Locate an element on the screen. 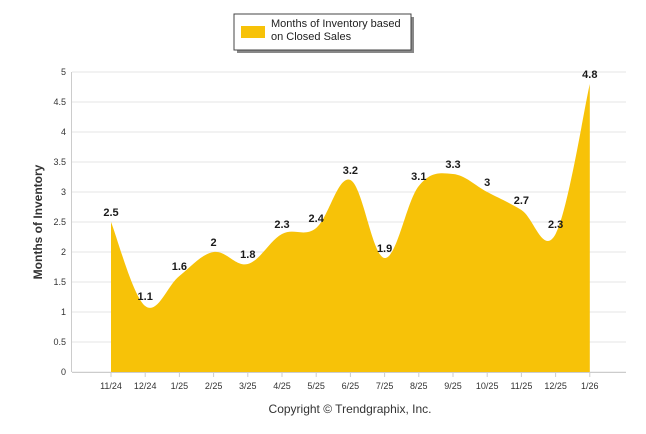 The image size is (646, 434). x-tick-label: 3/25 is located at coordinates (248, 386).